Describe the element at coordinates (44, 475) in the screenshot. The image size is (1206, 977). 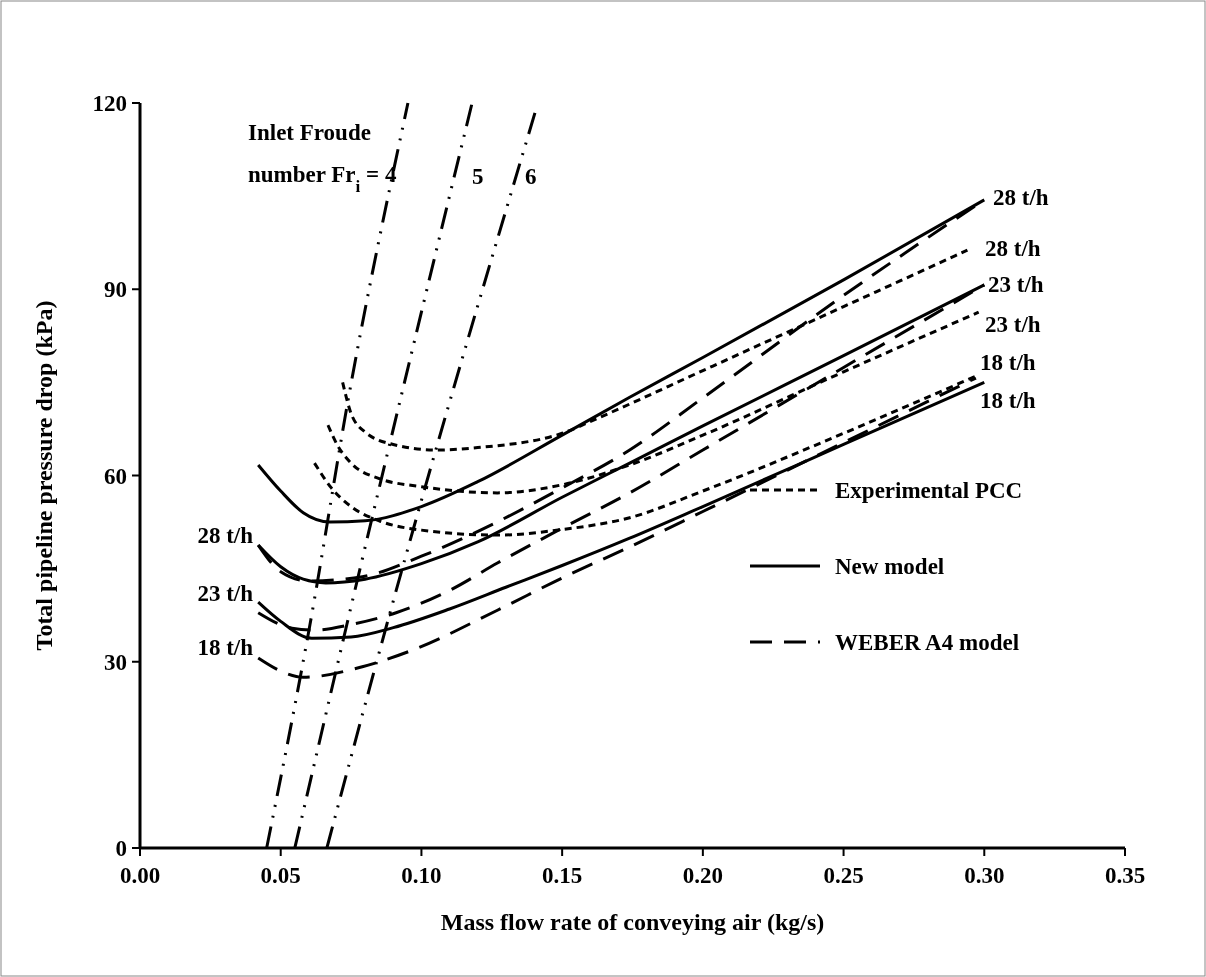
I see `y-axis-title: Total pipeline pressure drop (kPa)` at that location.